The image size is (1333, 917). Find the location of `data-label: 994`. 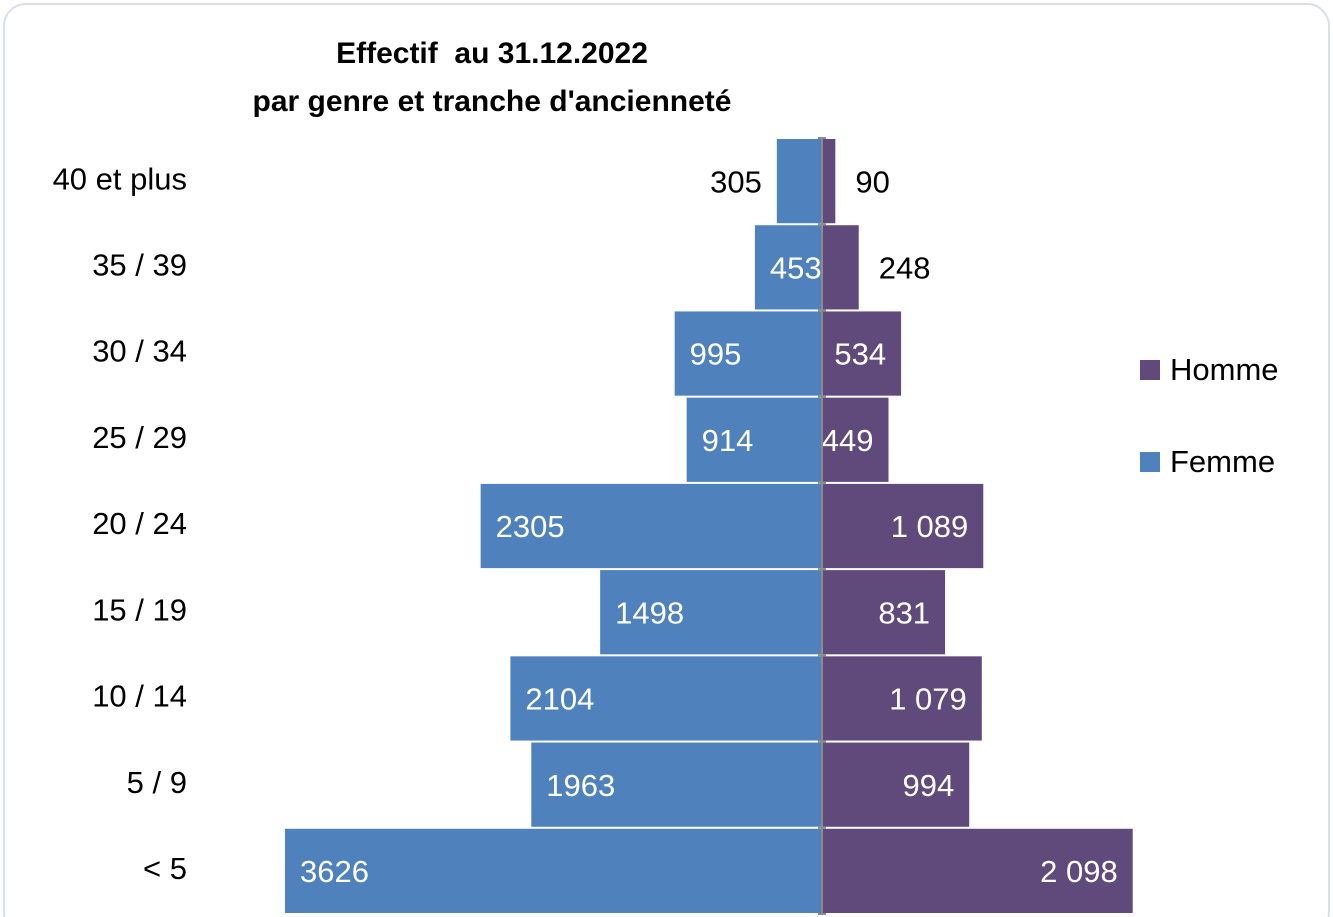

data-label: 994 is located at coordinates (928, 785).